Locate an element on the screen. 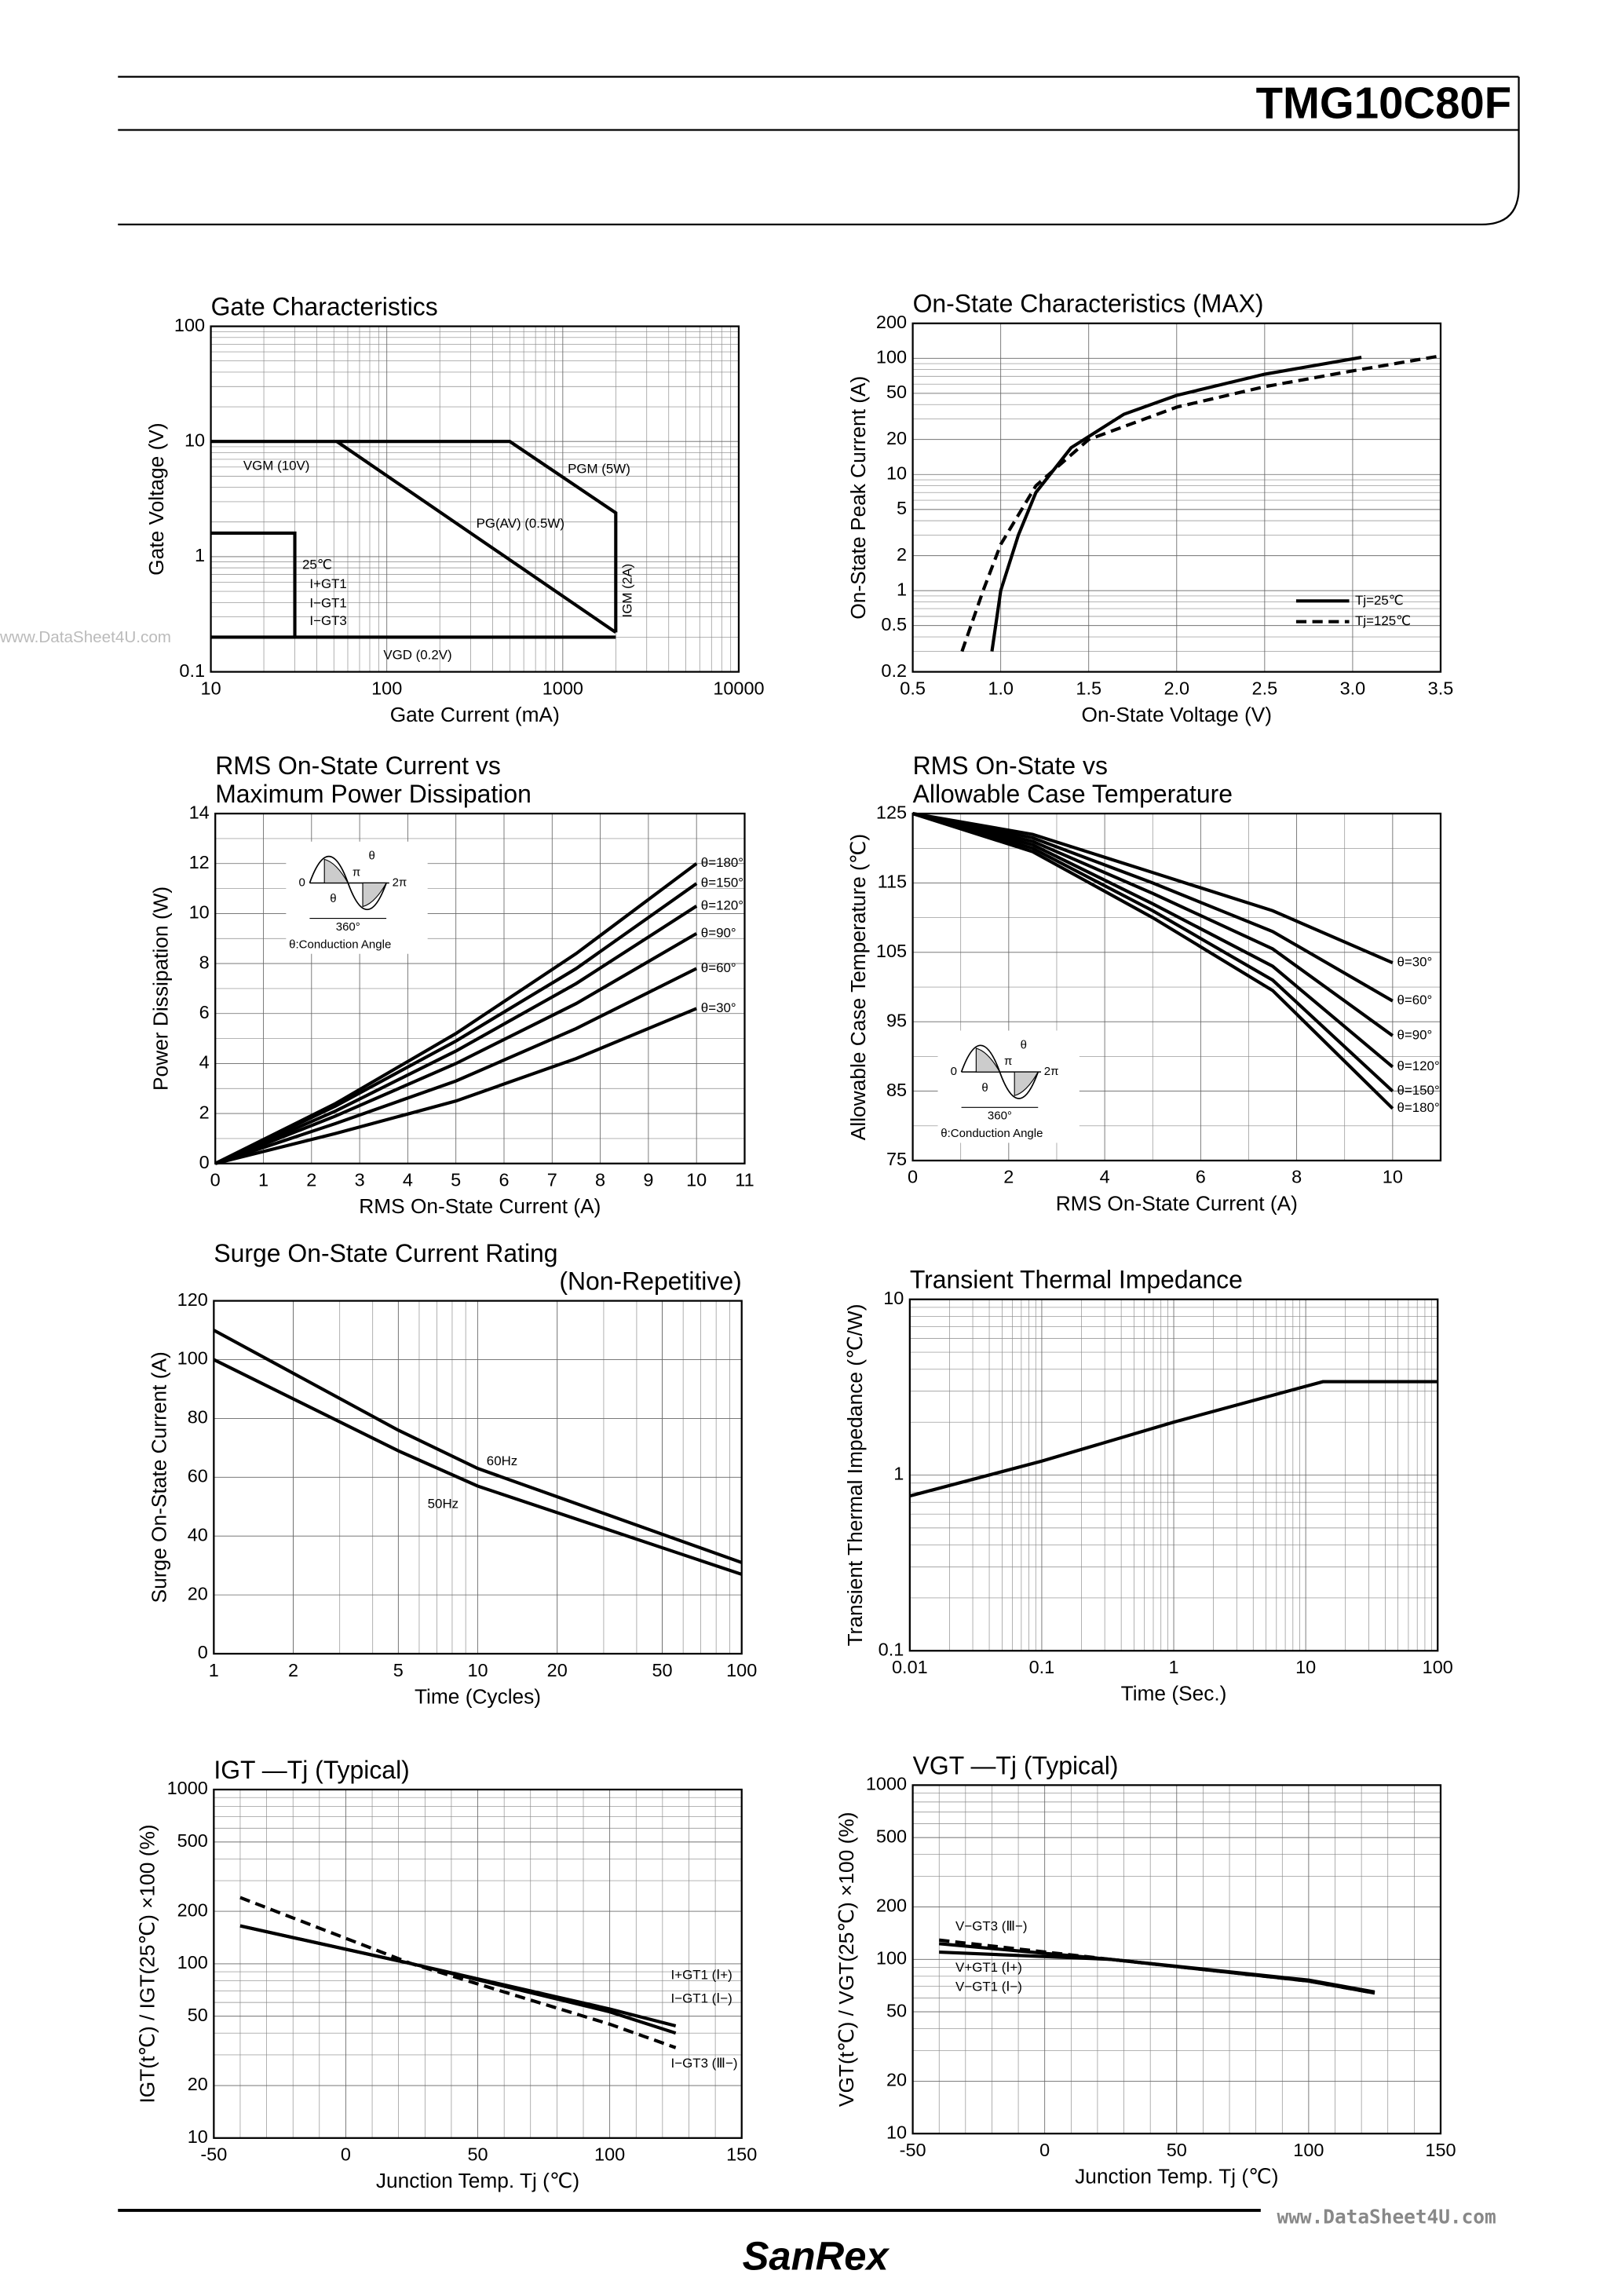  x-tick-label: 8 is located at coordinates (600, 1180).